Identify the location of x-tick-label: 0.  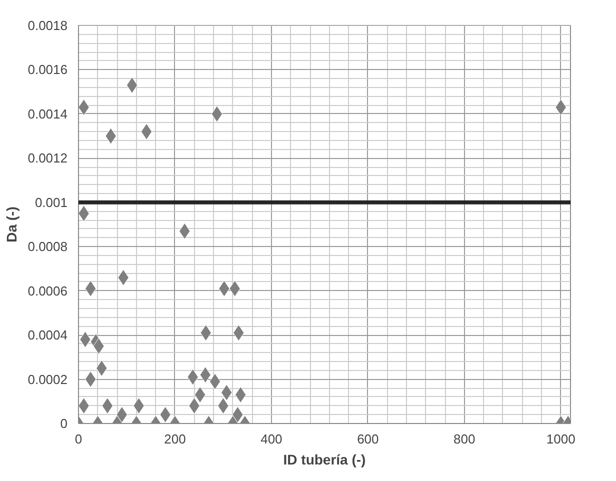
(78, 439).